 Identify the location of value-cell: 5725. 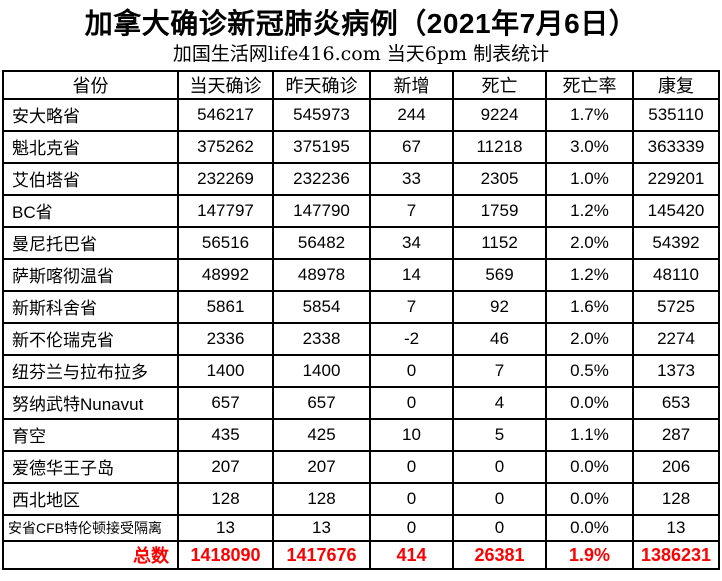
(676, 306).